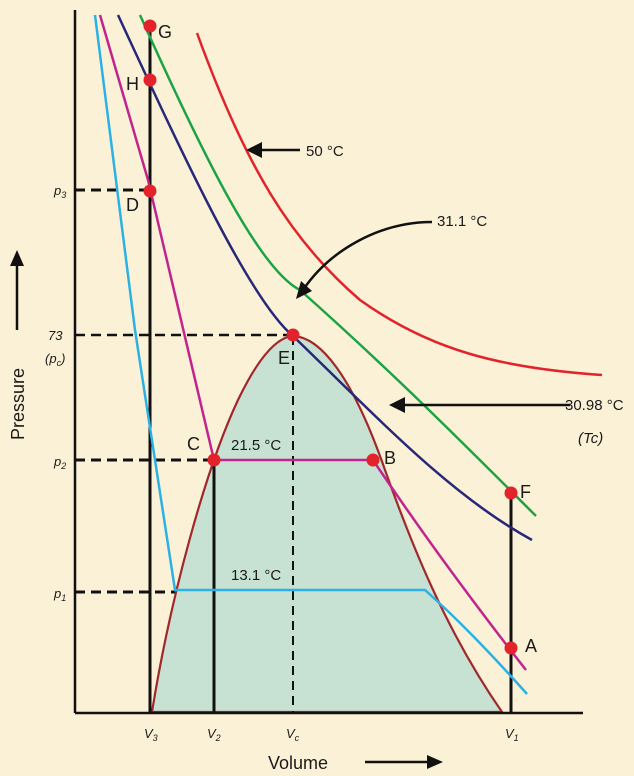 Image resolution: width=634 pixels, height=776 pixels. Describe the element at coordinates (511, 648) in the screenshot. I see `point-a` at that location.